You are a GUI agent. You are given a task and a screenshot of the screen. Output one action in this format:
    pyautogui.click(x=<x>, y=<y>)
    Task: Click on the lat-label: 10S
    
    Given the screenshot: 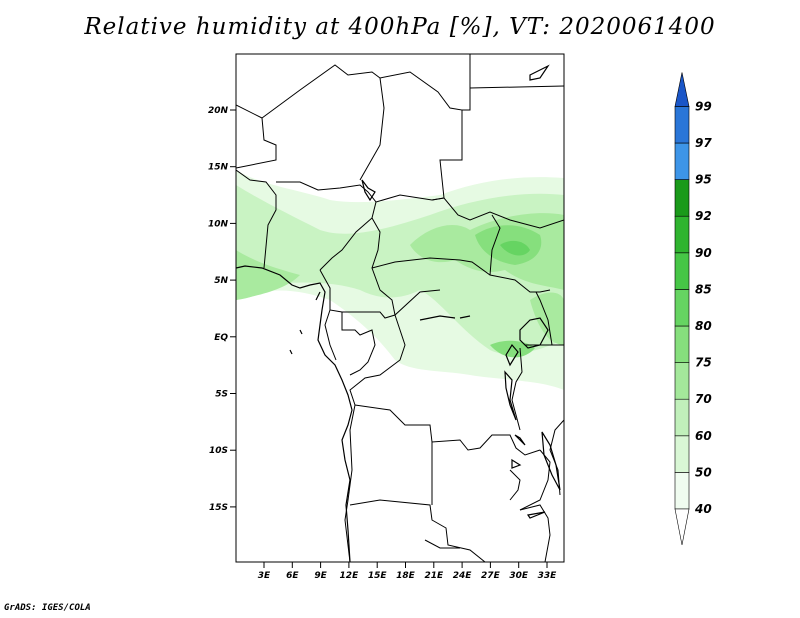 What is the action you would take?
    pyautogui.click(x=218, y=451)
    